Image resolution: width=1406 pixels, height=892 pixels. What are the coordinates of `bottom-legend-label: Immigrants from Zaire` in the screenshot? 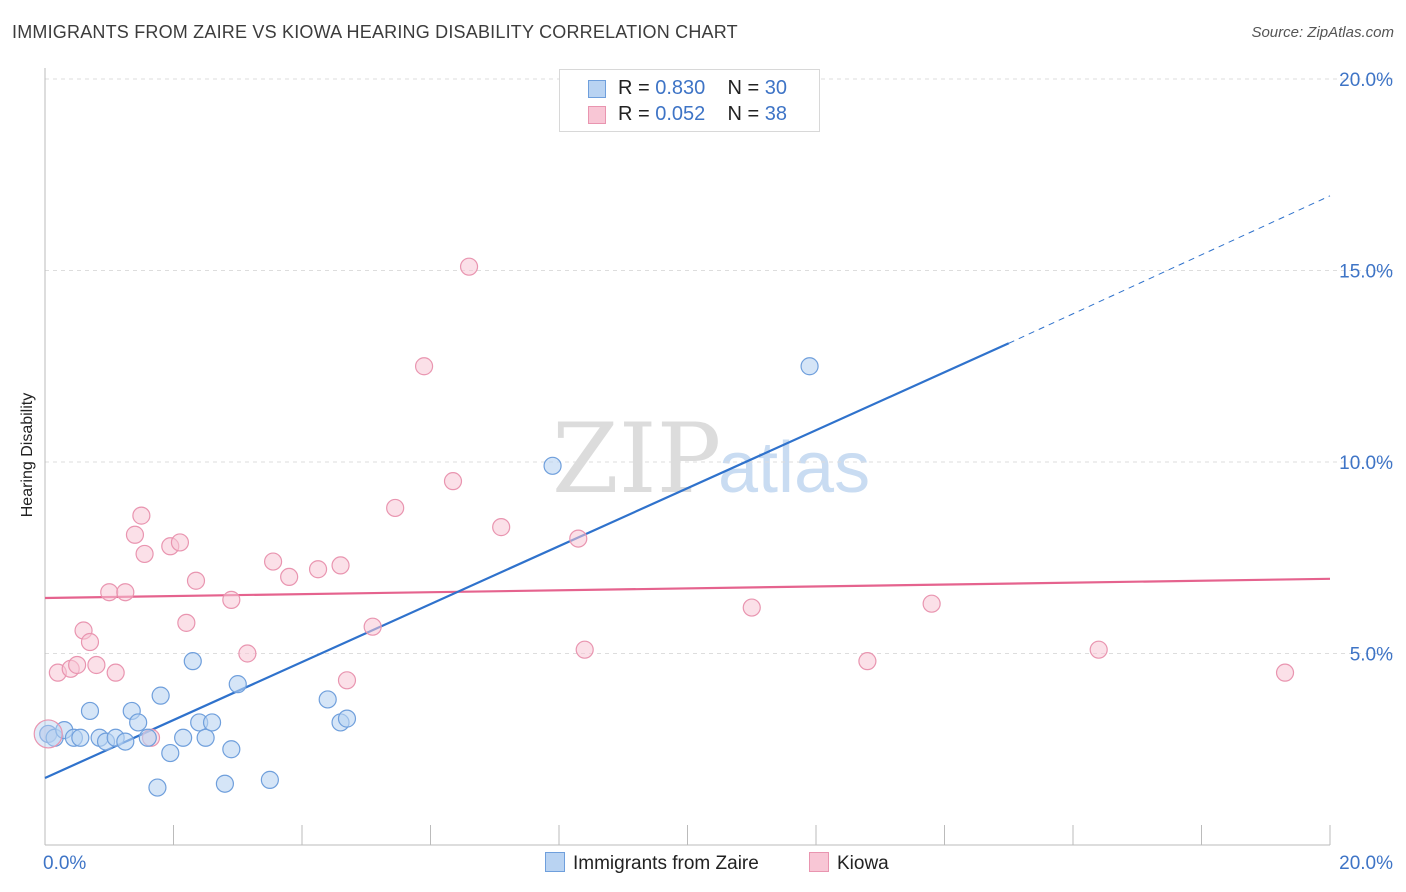 It's located at (666, 863).